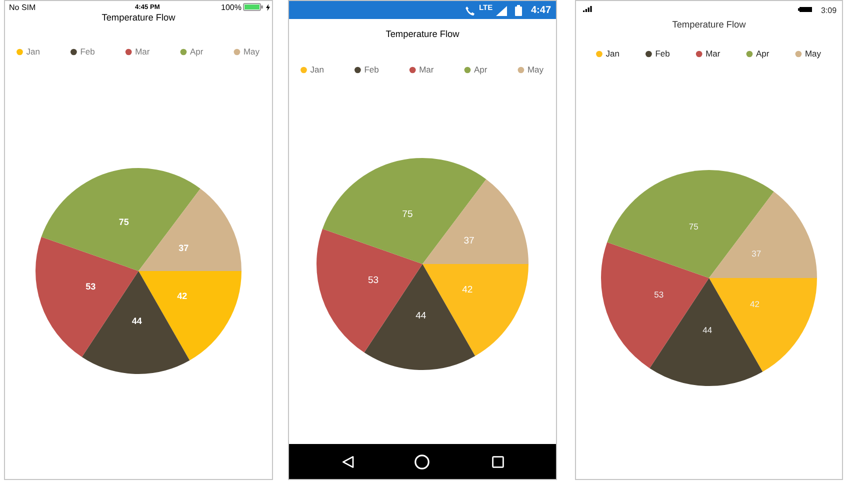 The image size is (845, 484). I want to click on text: 100%, so click(231, 7).